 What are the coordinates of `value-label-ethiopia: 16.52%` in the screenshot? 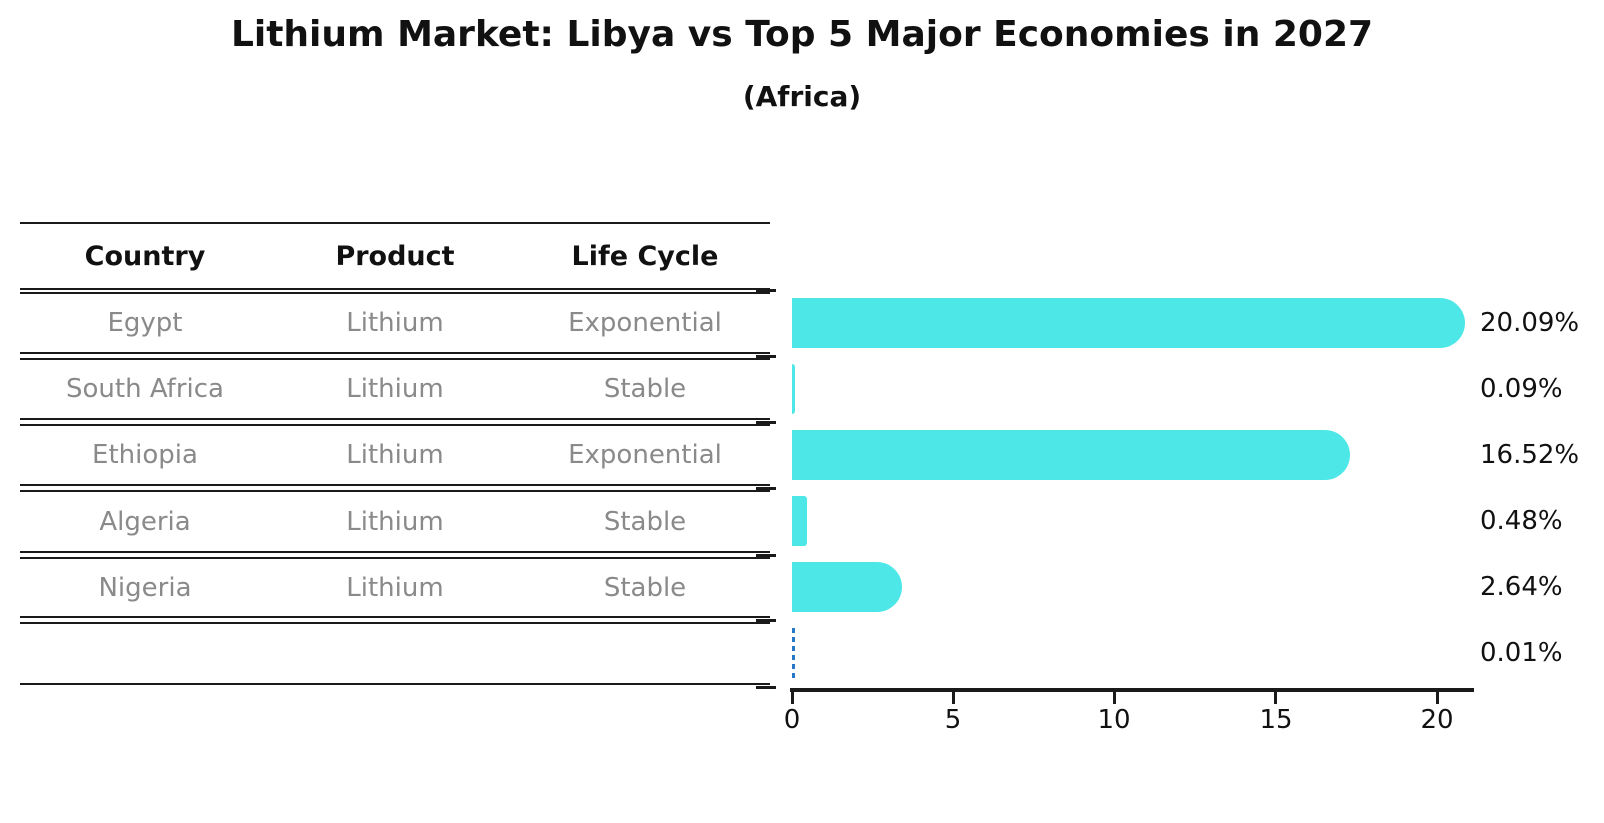 It's located at (1530, 455).